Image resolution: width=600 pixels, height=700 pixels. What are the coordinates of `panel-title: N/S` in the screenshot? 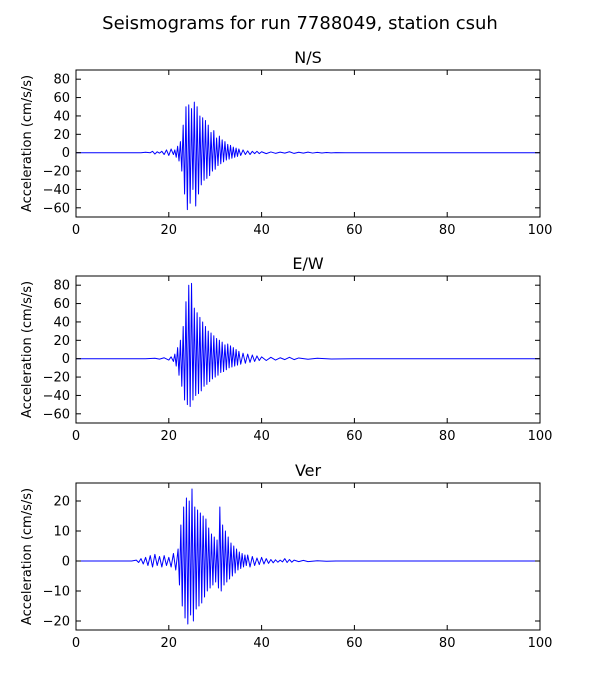 It's located at (308, 57).